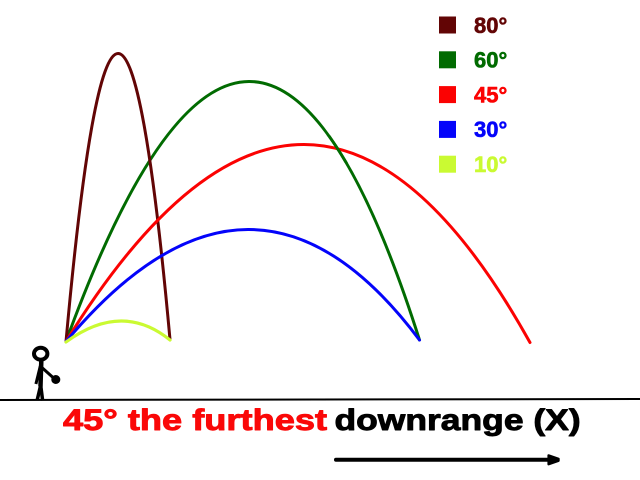  What do you see at coordinates (490, 164) in the screenshot?
I see `svg-text: 10°` at bounding box center [490, 164].